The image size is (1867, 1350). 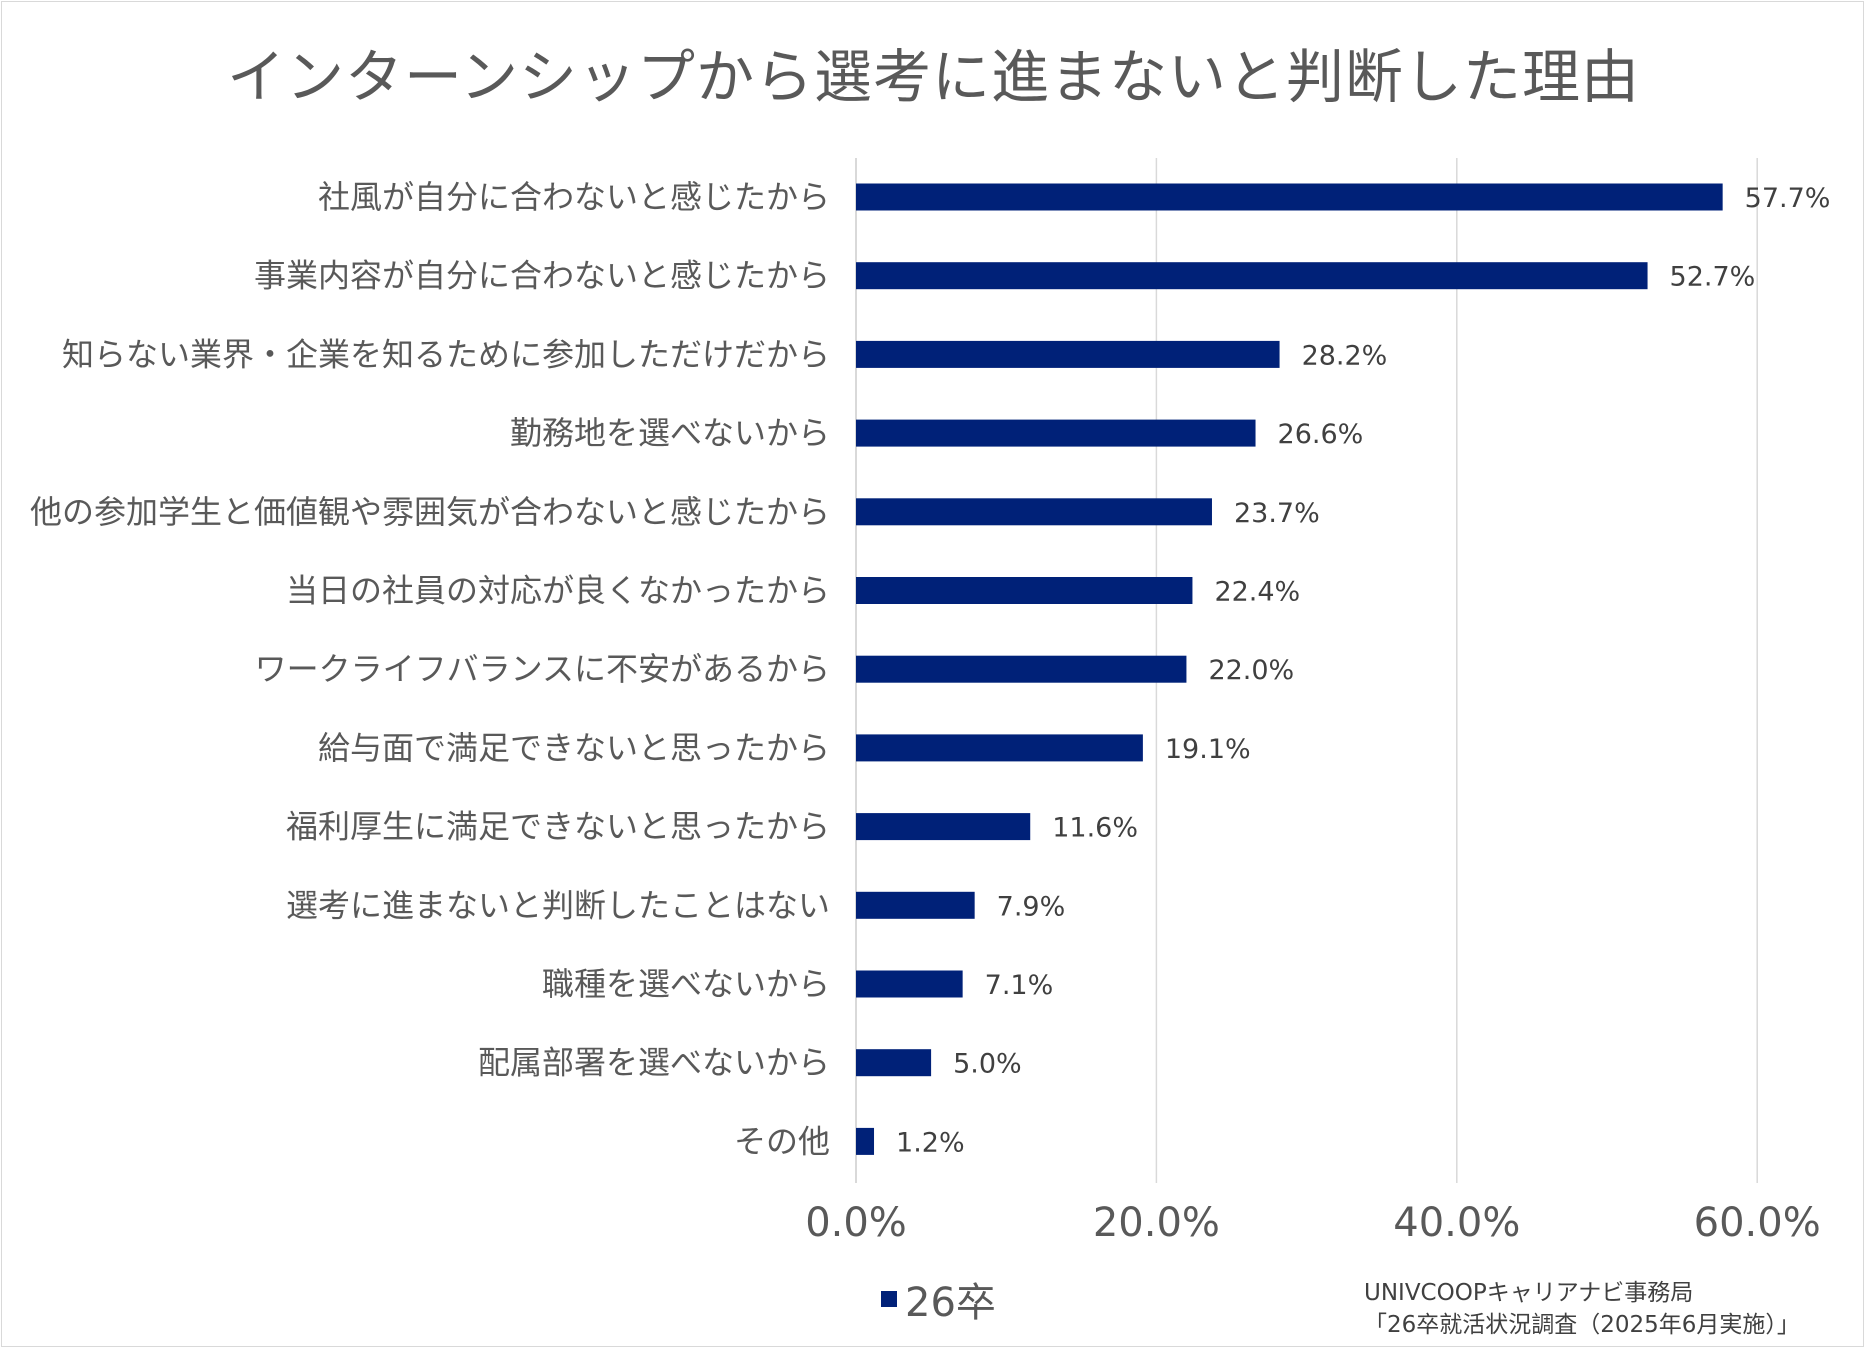 What do you see at coordinates (1031, 906) in the screenshot?
I see `data-label: 7.9%` at bounding box center [1031, 906].